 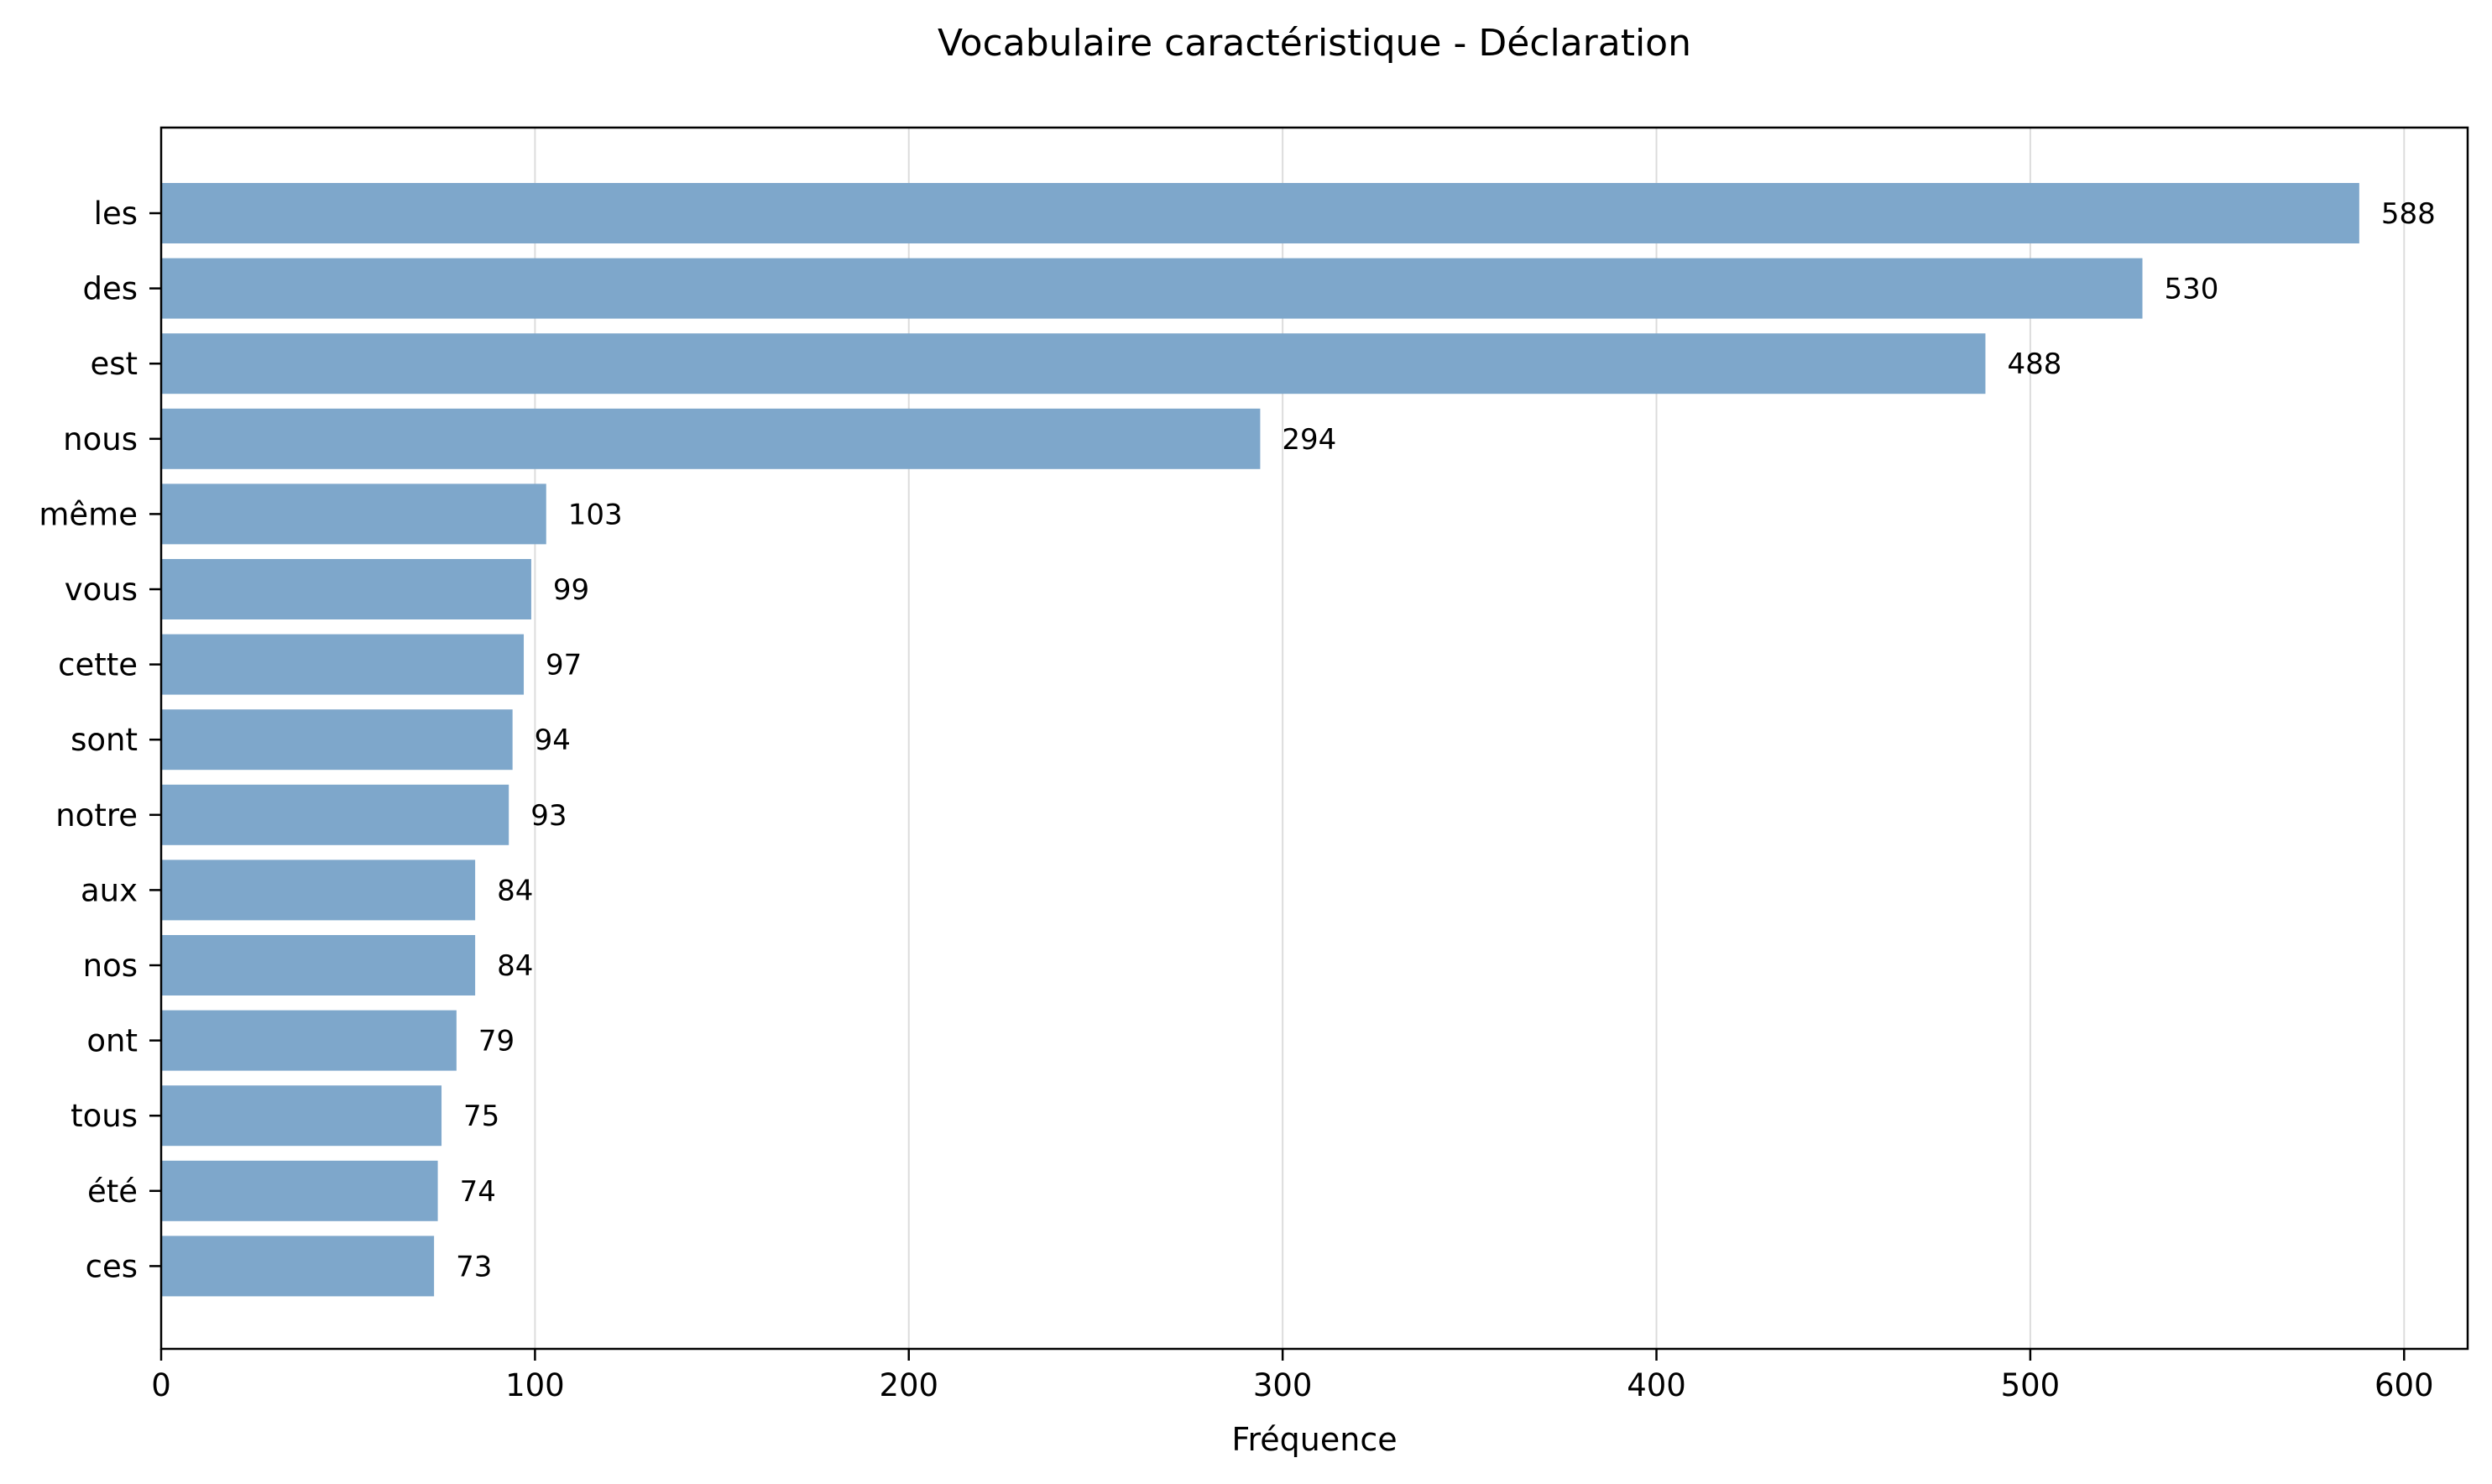 I want to click on data-label: 530, so click(x=2192, y=289).